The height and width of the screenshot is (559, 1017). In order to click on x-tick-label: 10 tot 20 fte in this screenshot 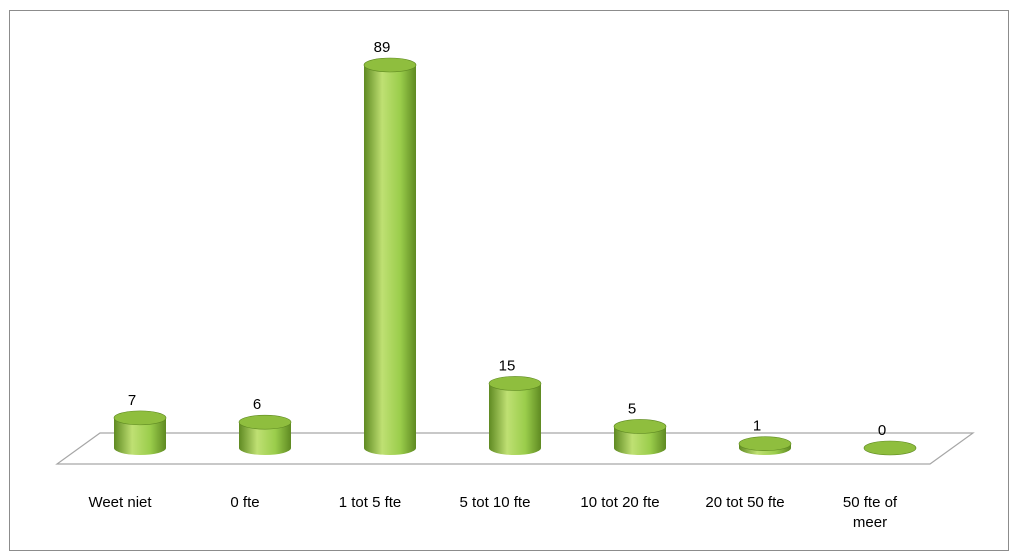, I will do `click(619, 502)`.